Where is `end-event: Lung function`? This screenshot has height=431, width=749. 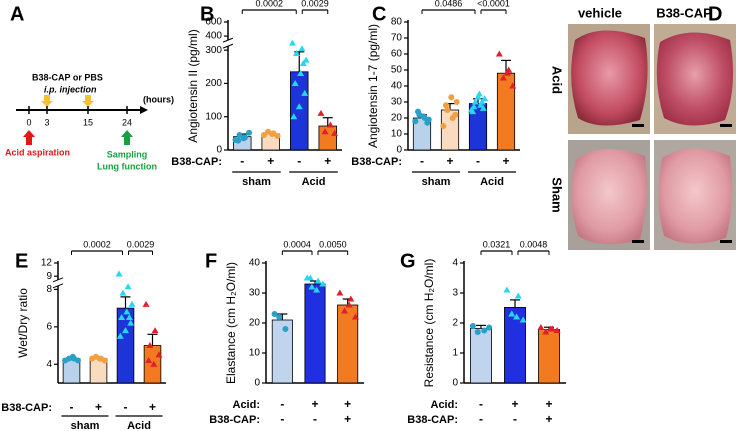
end-event: Lung function is located at coordinates (127, 166).